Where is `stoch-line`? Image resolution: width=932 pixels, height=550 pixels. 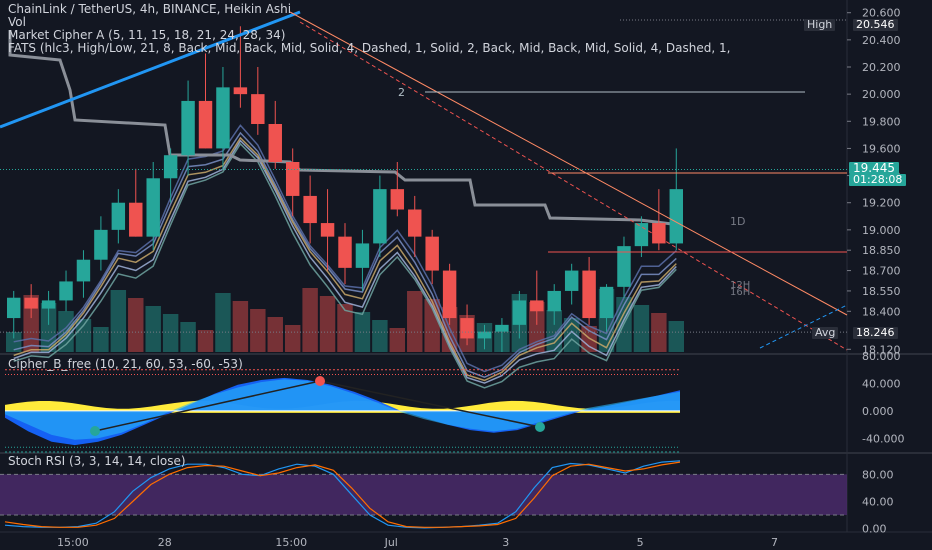 stoch-line is located at coordinates (342, 494).